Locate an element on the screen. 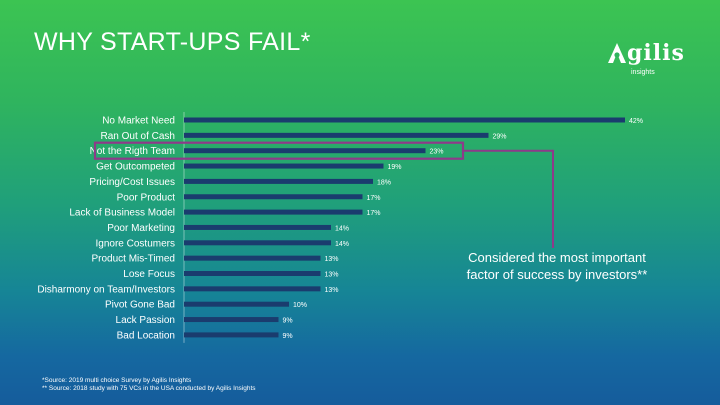 This screenshot has height=405, width=720. value-label: 29% is located at coordinates (500, 136).